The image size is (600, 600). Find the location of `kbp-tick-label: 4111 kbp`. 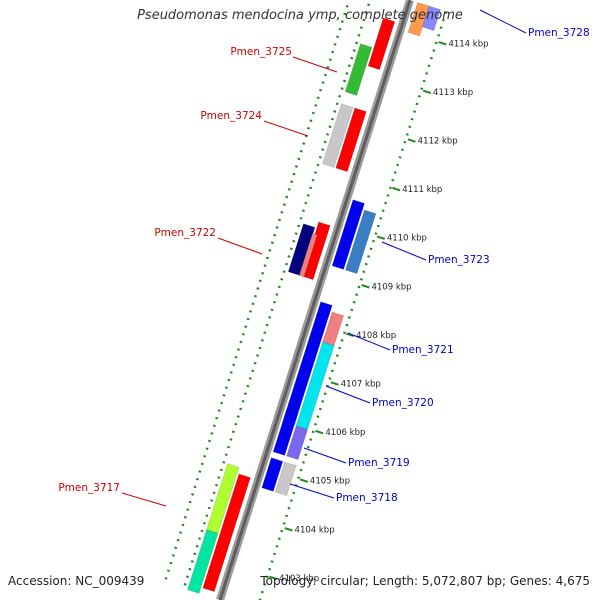

kbp-tick-label: 4111 kbp is located at coordinates (422, 190).